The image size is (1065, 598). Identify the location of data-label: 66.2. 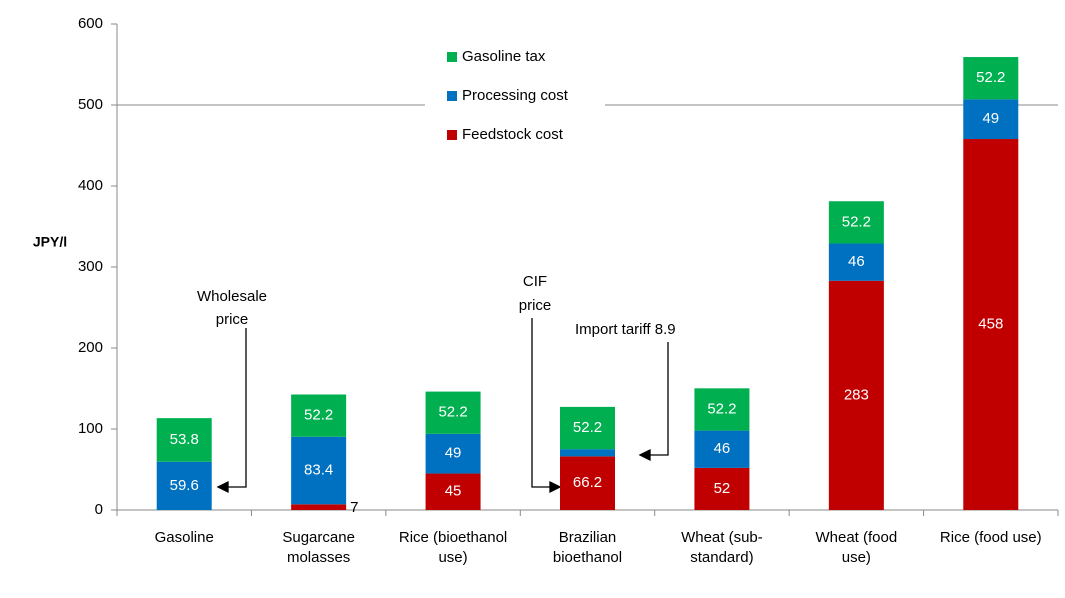
(587, 482).